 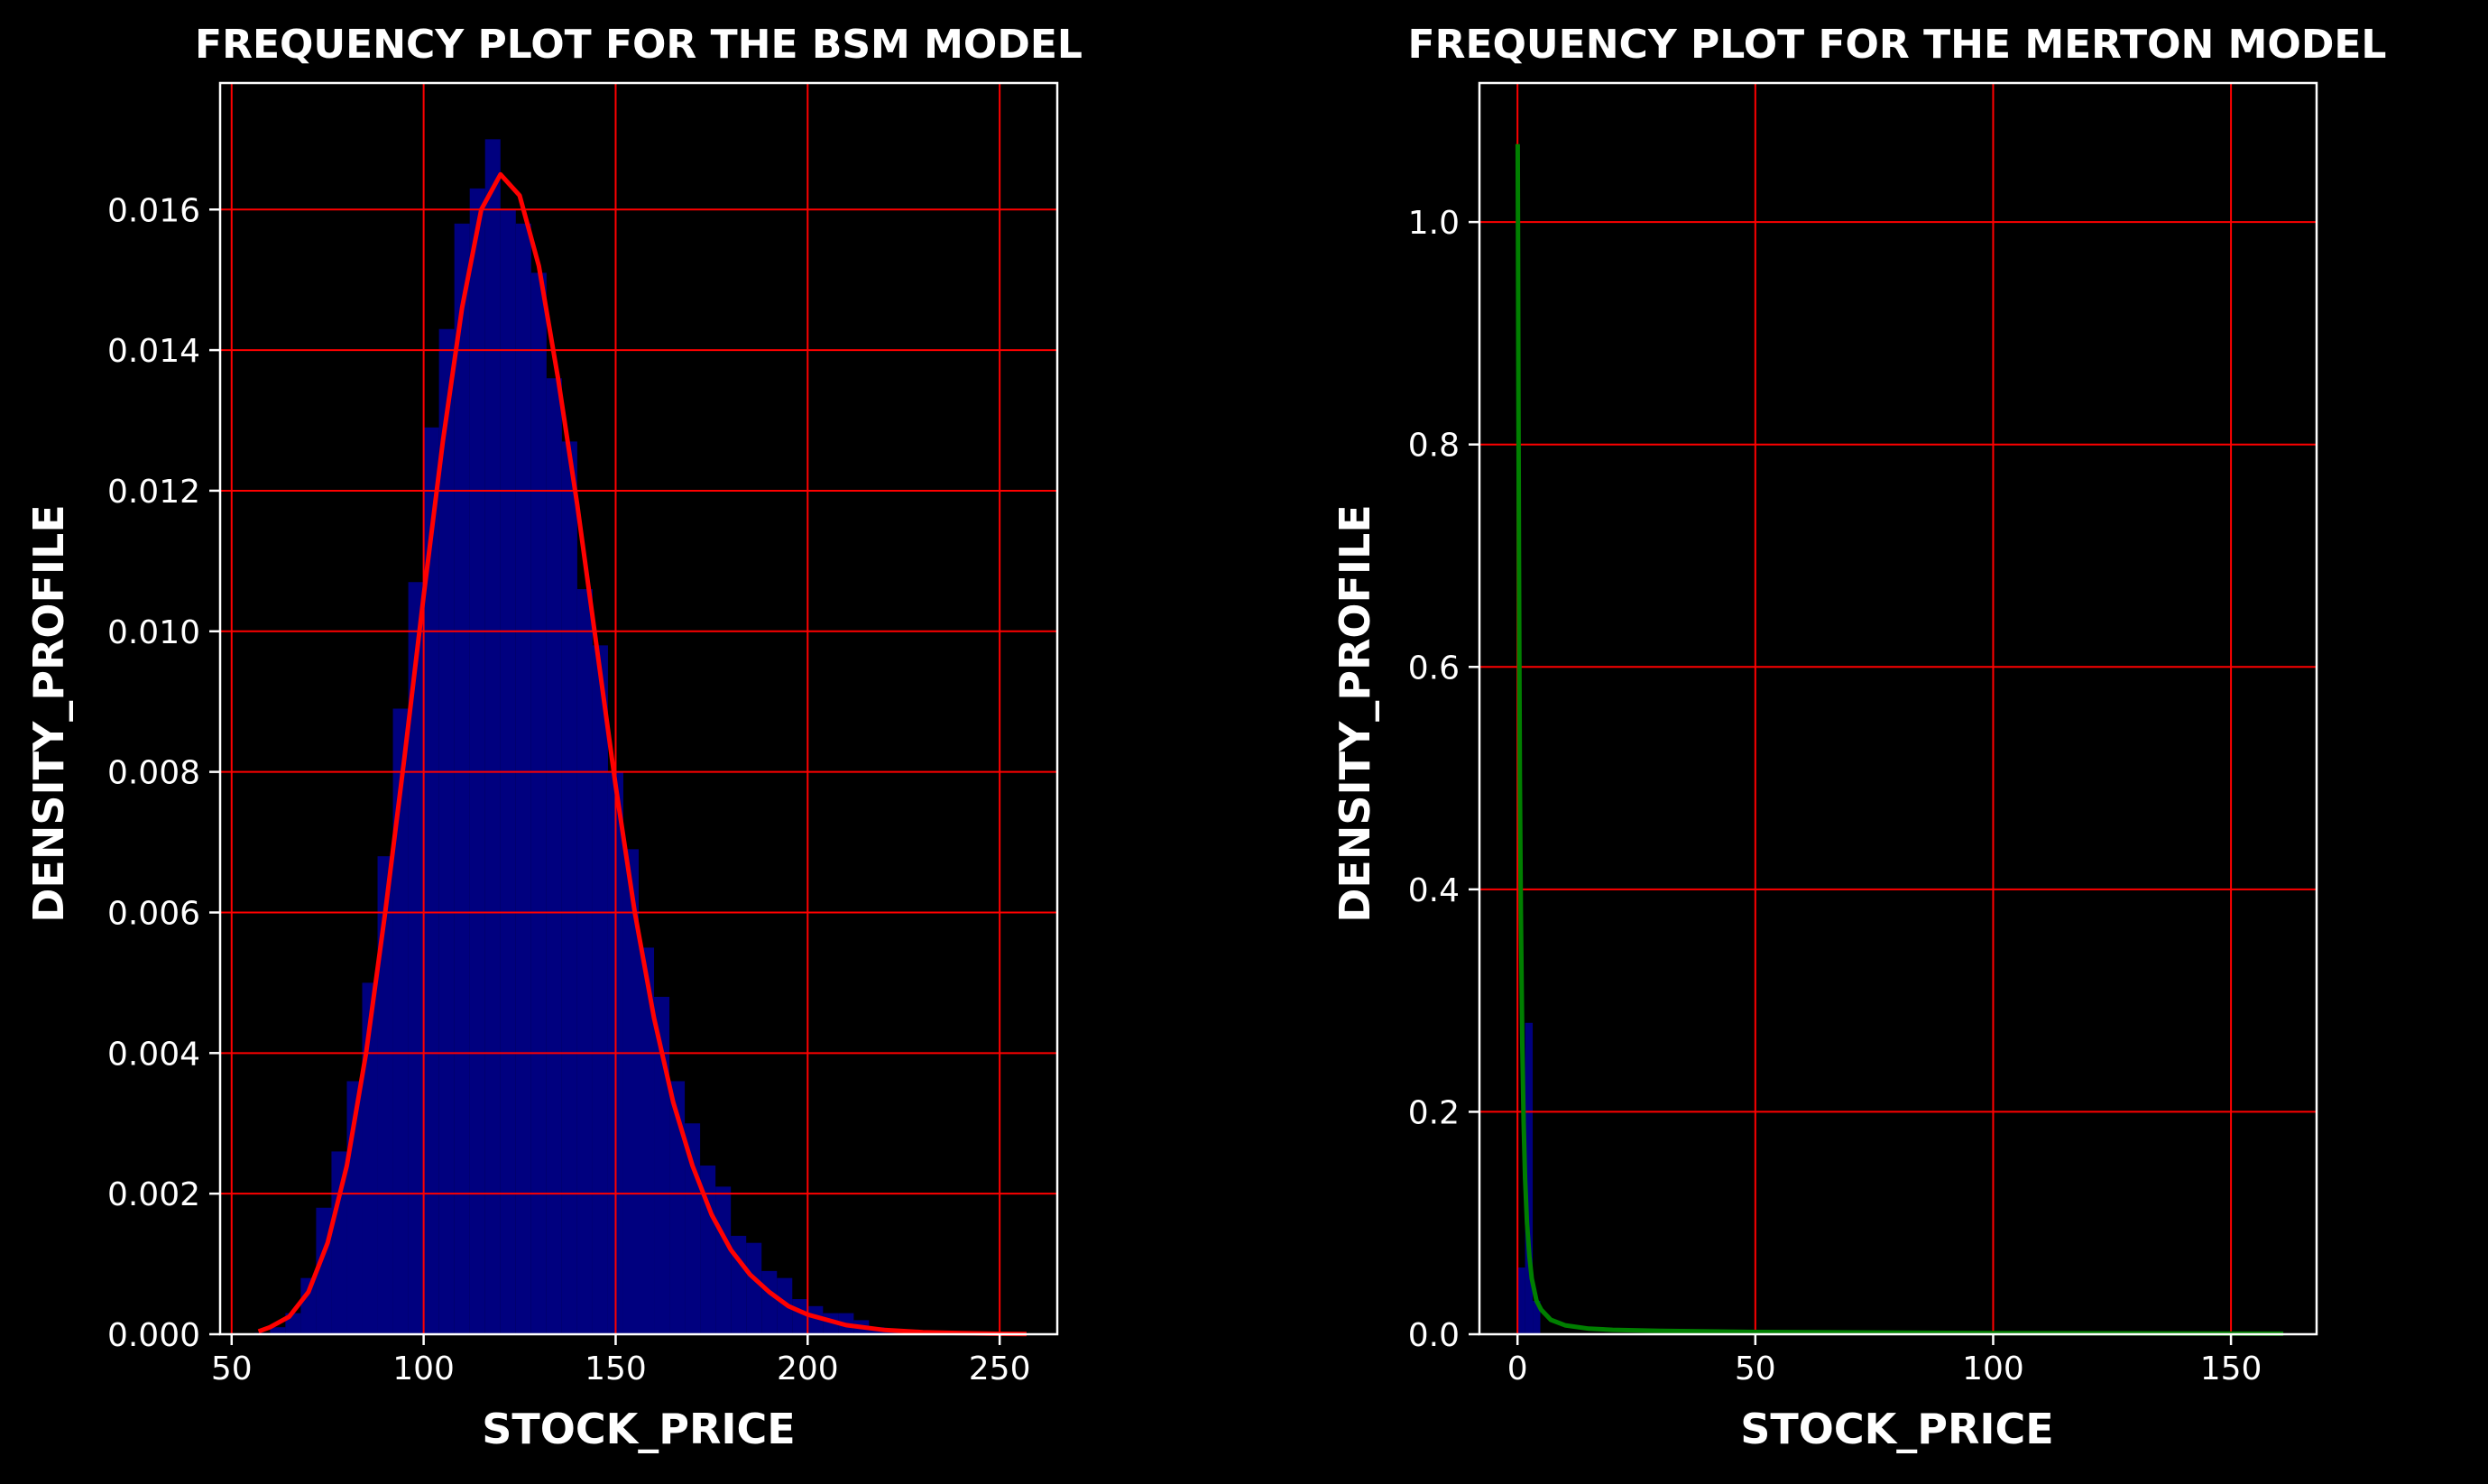 What do you see at coordinates (48, 713) in the screenshot?
I see `bsm-ylabel: DENSITY_PROFILE` at bounding box center [48, 713].